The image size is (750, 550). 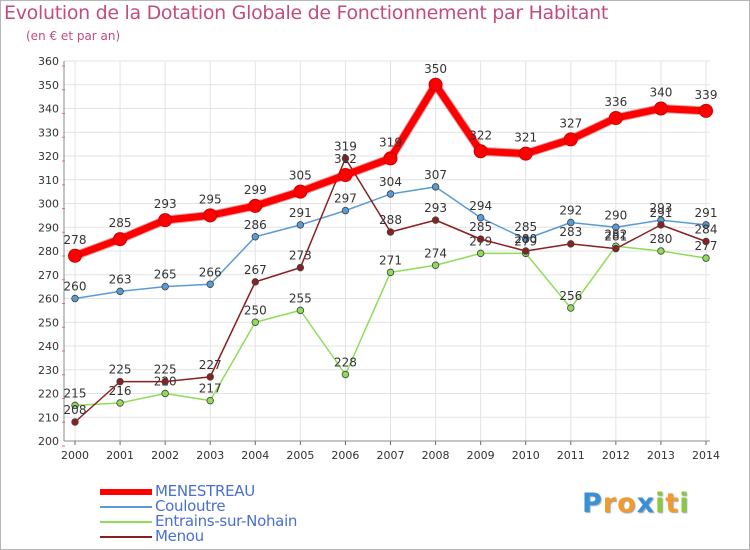 What do you see at coordinates (615, 237) in the screenshot?
I see `data-label: 281` at bounding box center [615, 237].